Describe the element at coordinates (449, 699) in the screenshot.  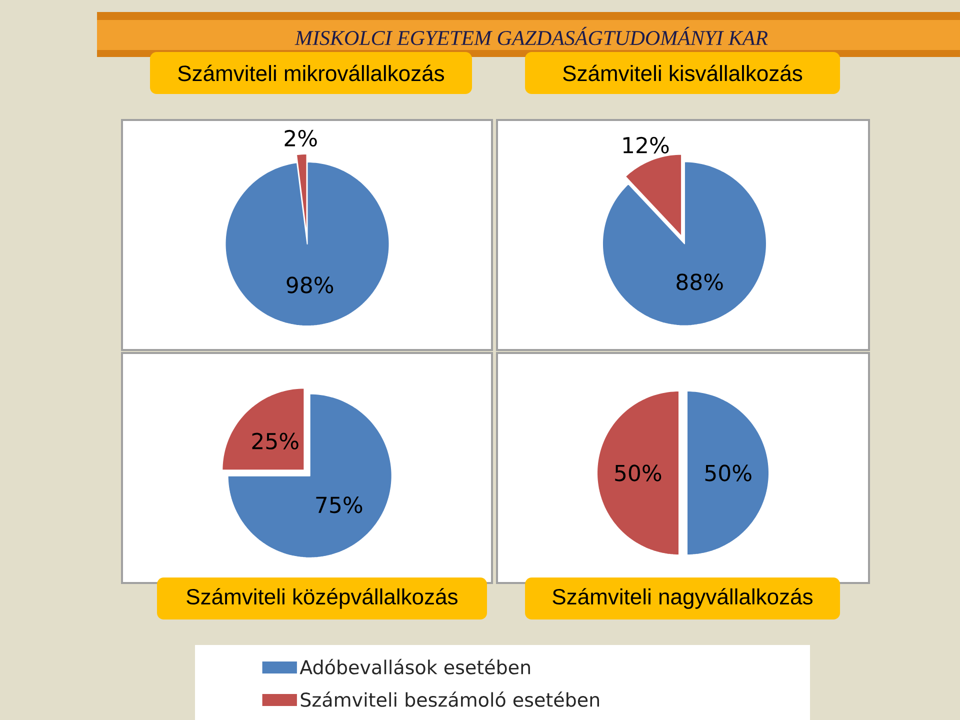
I see `legend-label: Számviteli beszámoló esetében` at that location.